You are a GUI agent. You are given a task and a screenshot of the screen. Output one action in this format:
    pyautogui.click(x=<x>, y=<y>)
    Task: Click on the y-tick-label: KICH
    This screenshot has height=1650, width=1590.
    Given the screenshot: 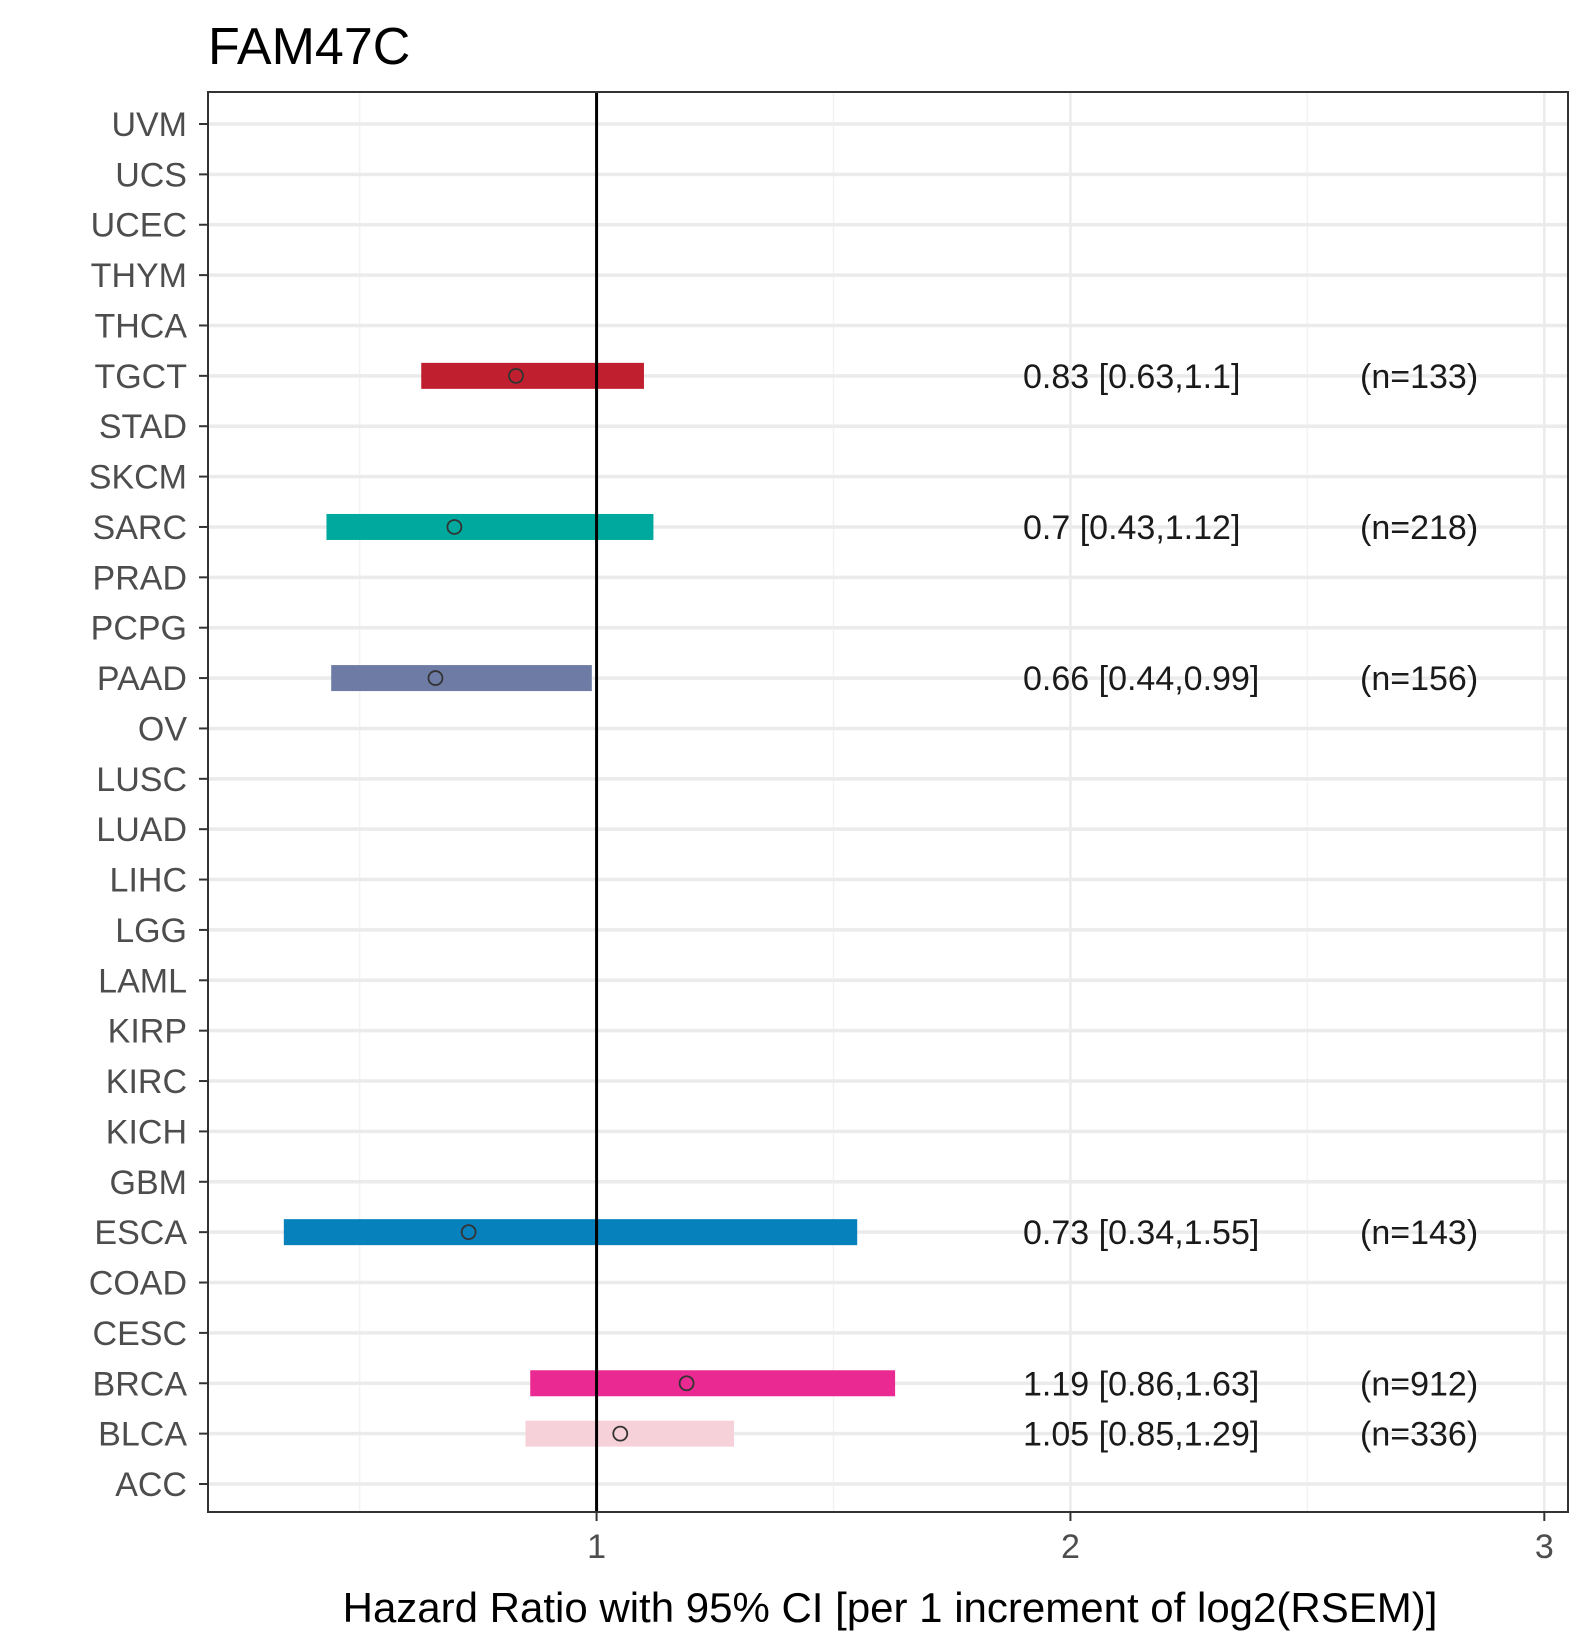 What is the action you would take?
    pyautogui.click(x=146, y=1132)
    